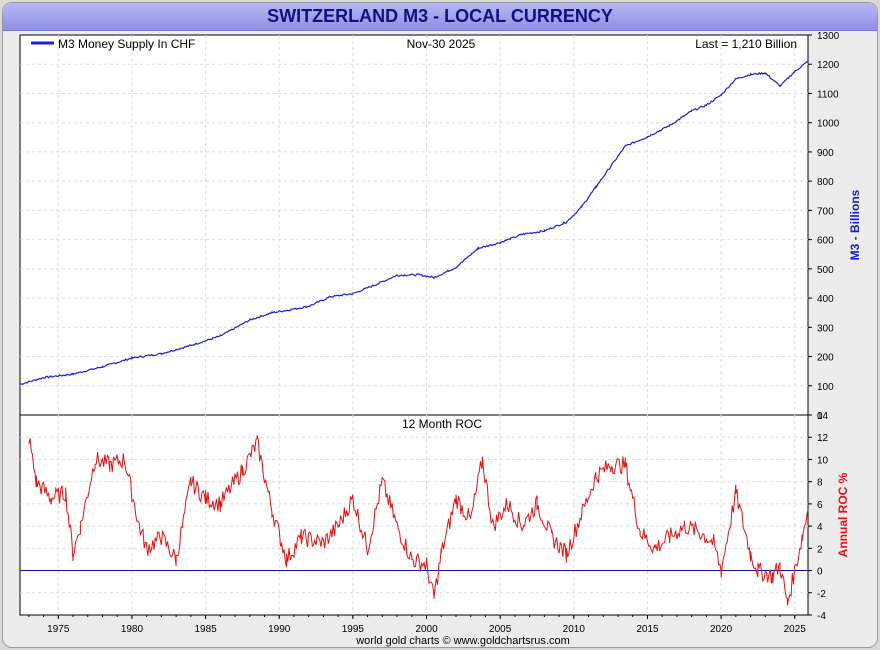  Describe the element at coordinates (205, 629) in the screenshot. I see `x-tick-label: 1985` at that location.